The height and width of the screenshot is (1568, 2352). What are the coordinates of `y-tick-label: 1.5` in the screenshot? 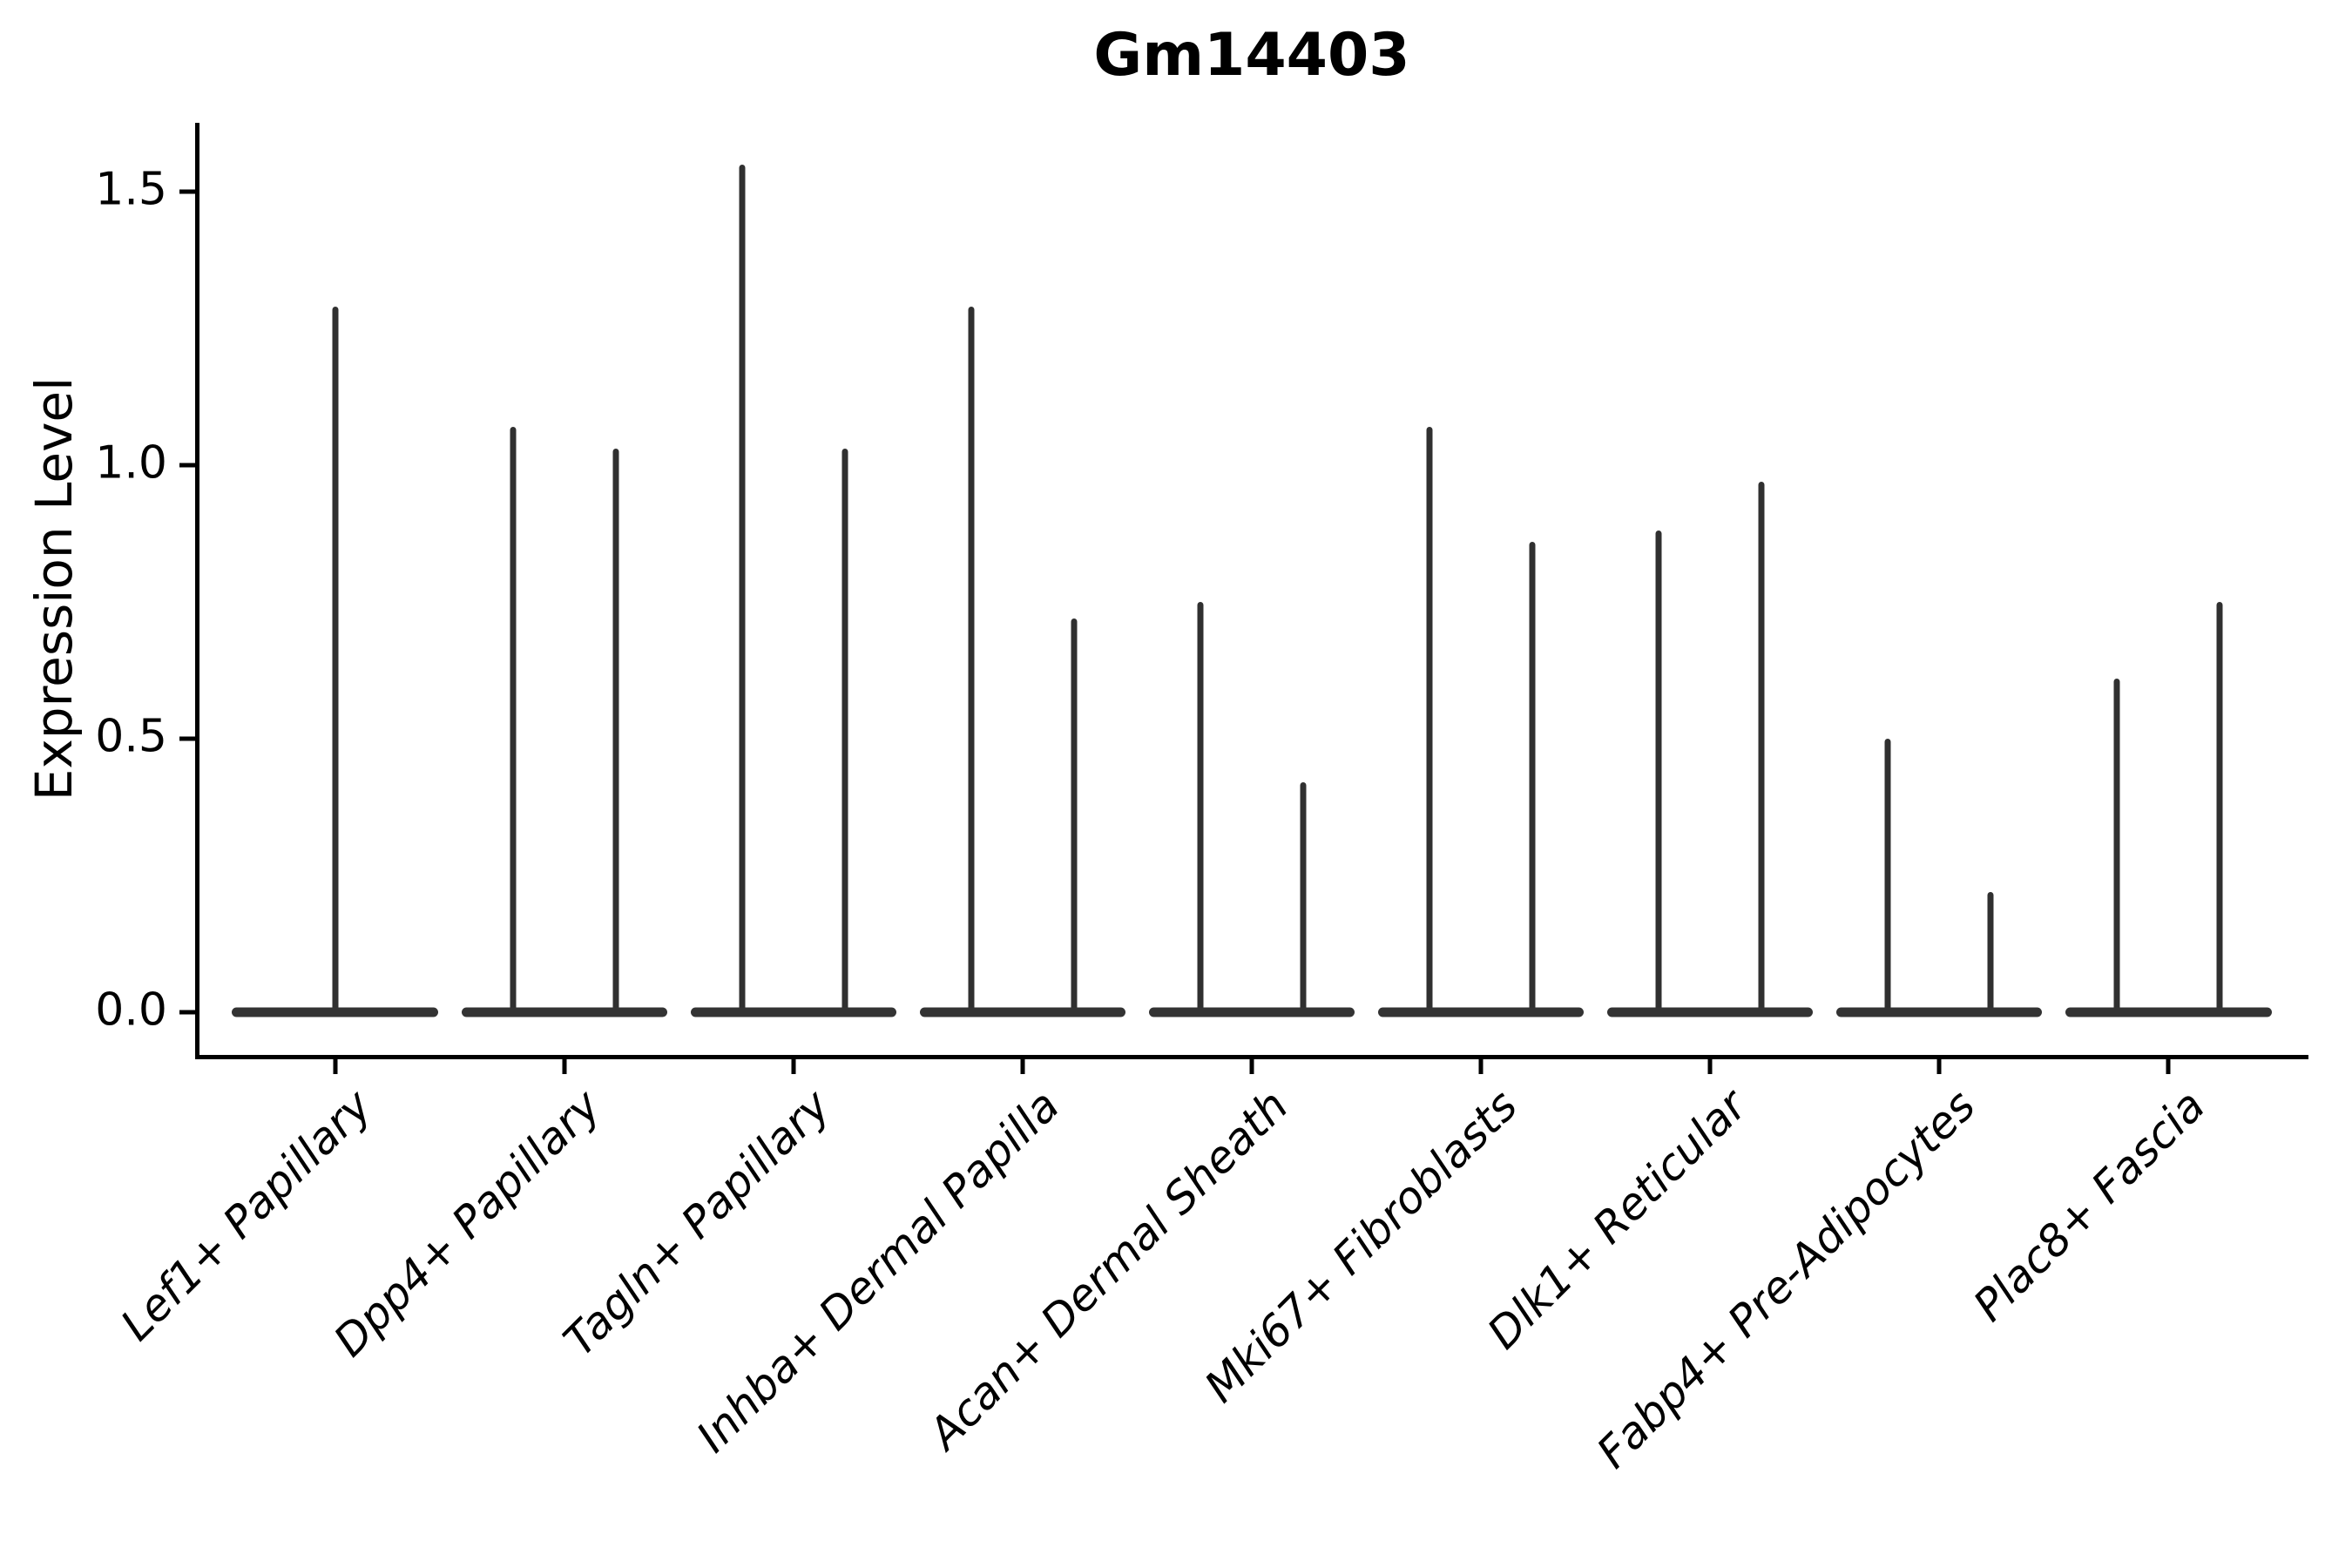 It's located at (131, 189).